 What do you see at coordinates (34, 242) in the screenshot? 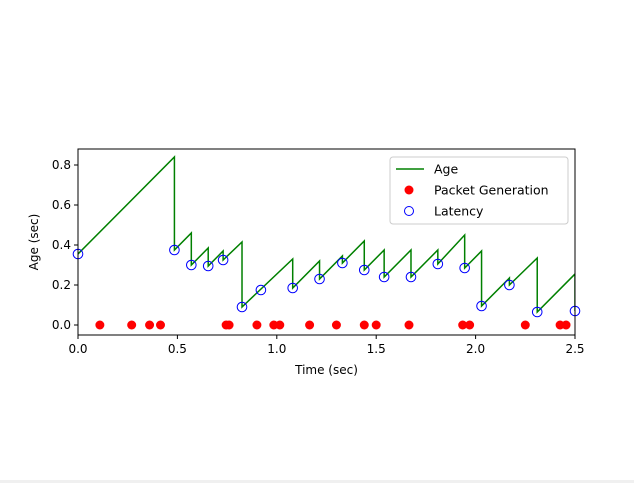
I see `y-axis-label: Age (sec)` at bounding box center [34, 242].